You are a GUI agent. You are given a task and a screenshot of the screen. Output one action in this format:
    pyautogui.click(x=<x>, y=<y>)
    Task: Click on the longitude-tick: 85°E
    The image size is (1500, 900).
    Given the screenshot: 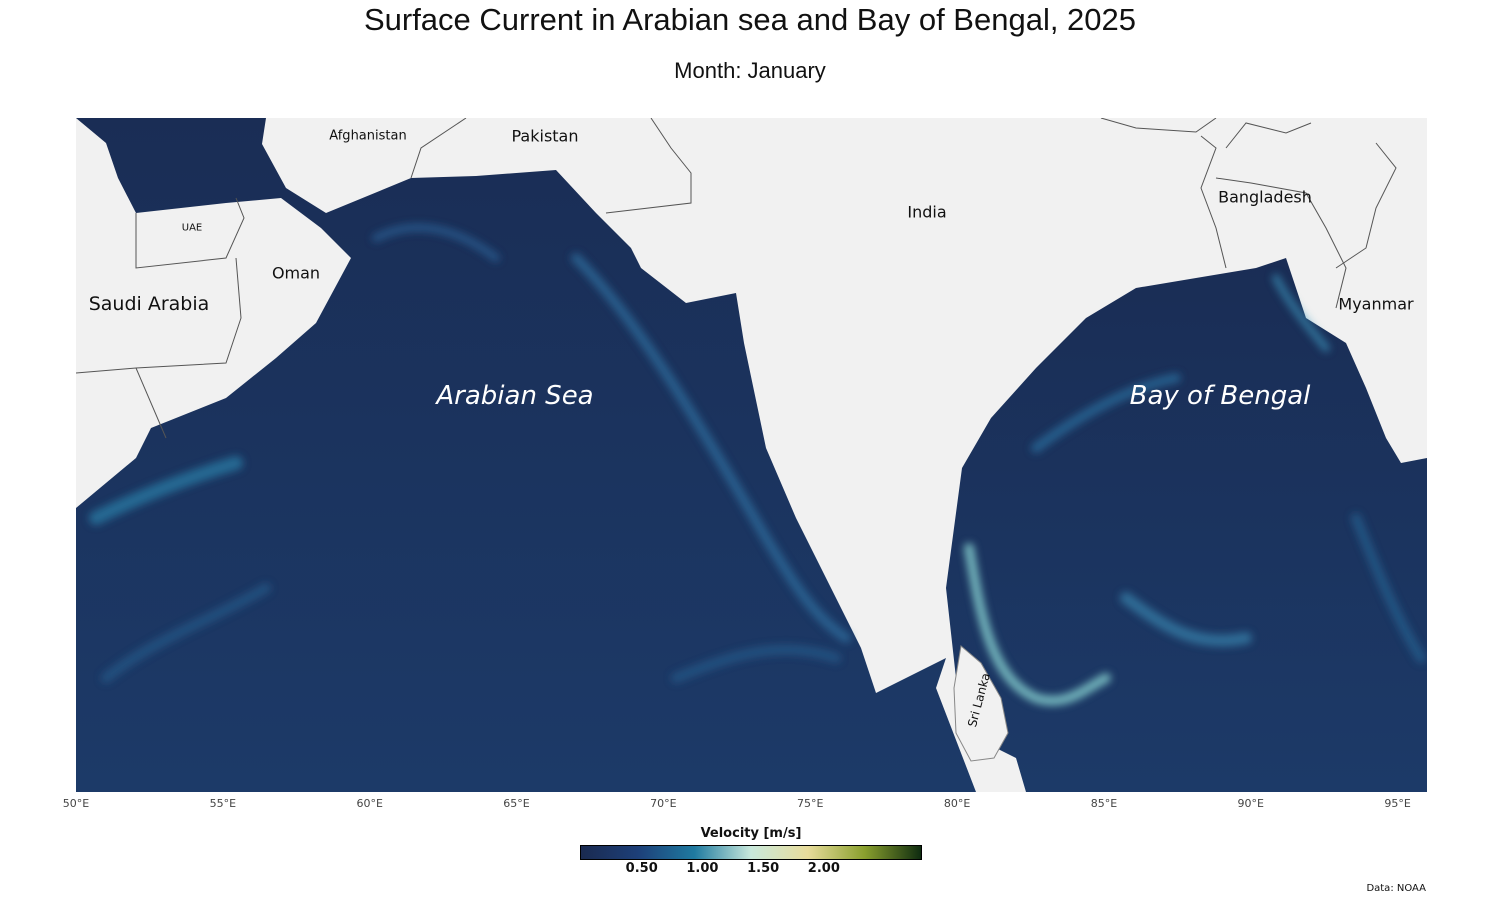 What is the action you would take?
    pyautogui.click(x=1104, y=803)
    